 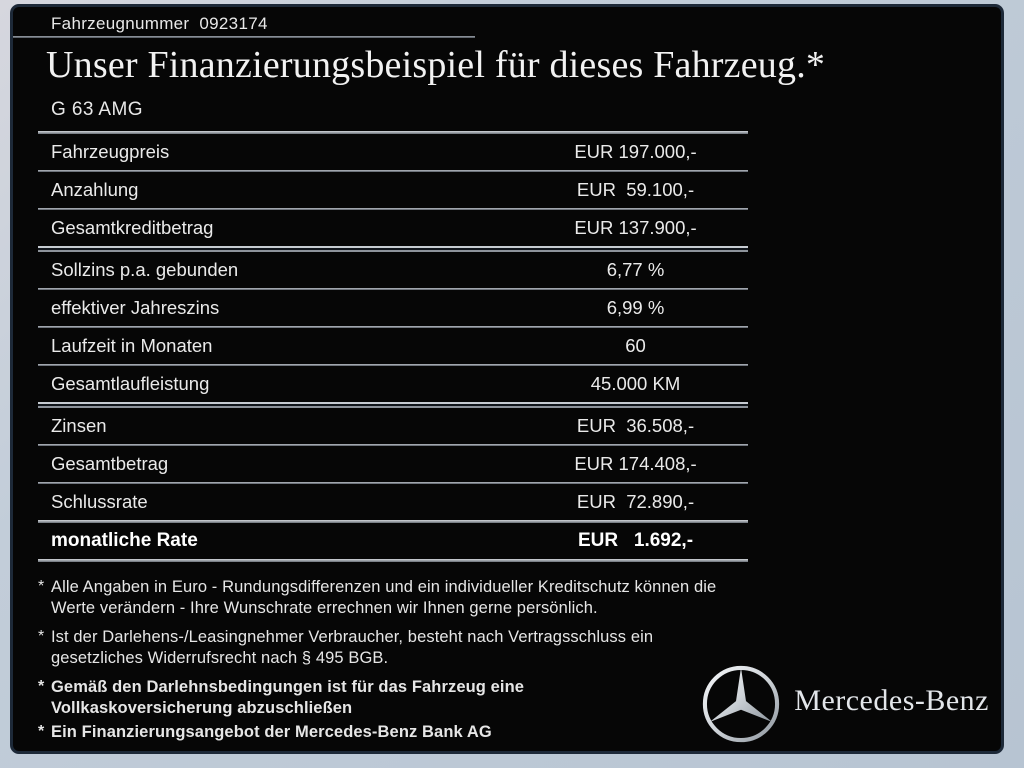 I want to click on row-label: Laufzeit in Monaten, so click(x=132, y=345).